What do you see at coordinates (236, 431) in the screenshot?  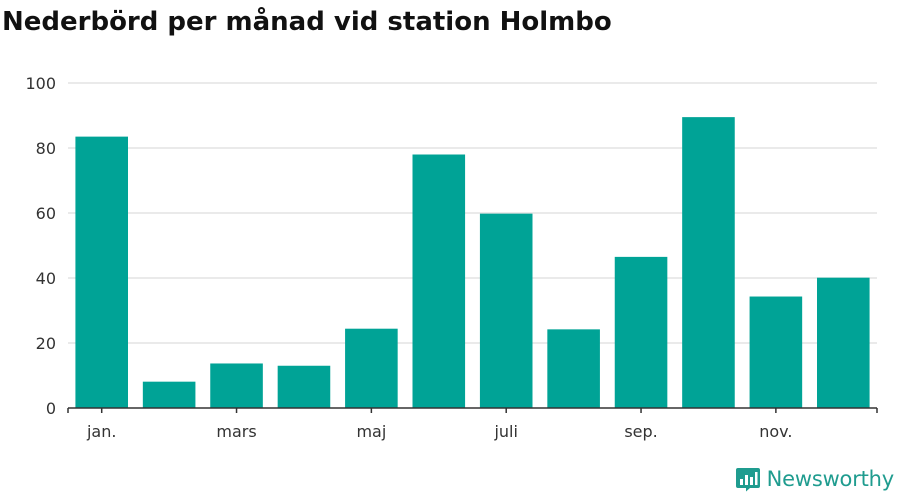 I see `x-tick-label: mars` at bounding box center [236, 431].